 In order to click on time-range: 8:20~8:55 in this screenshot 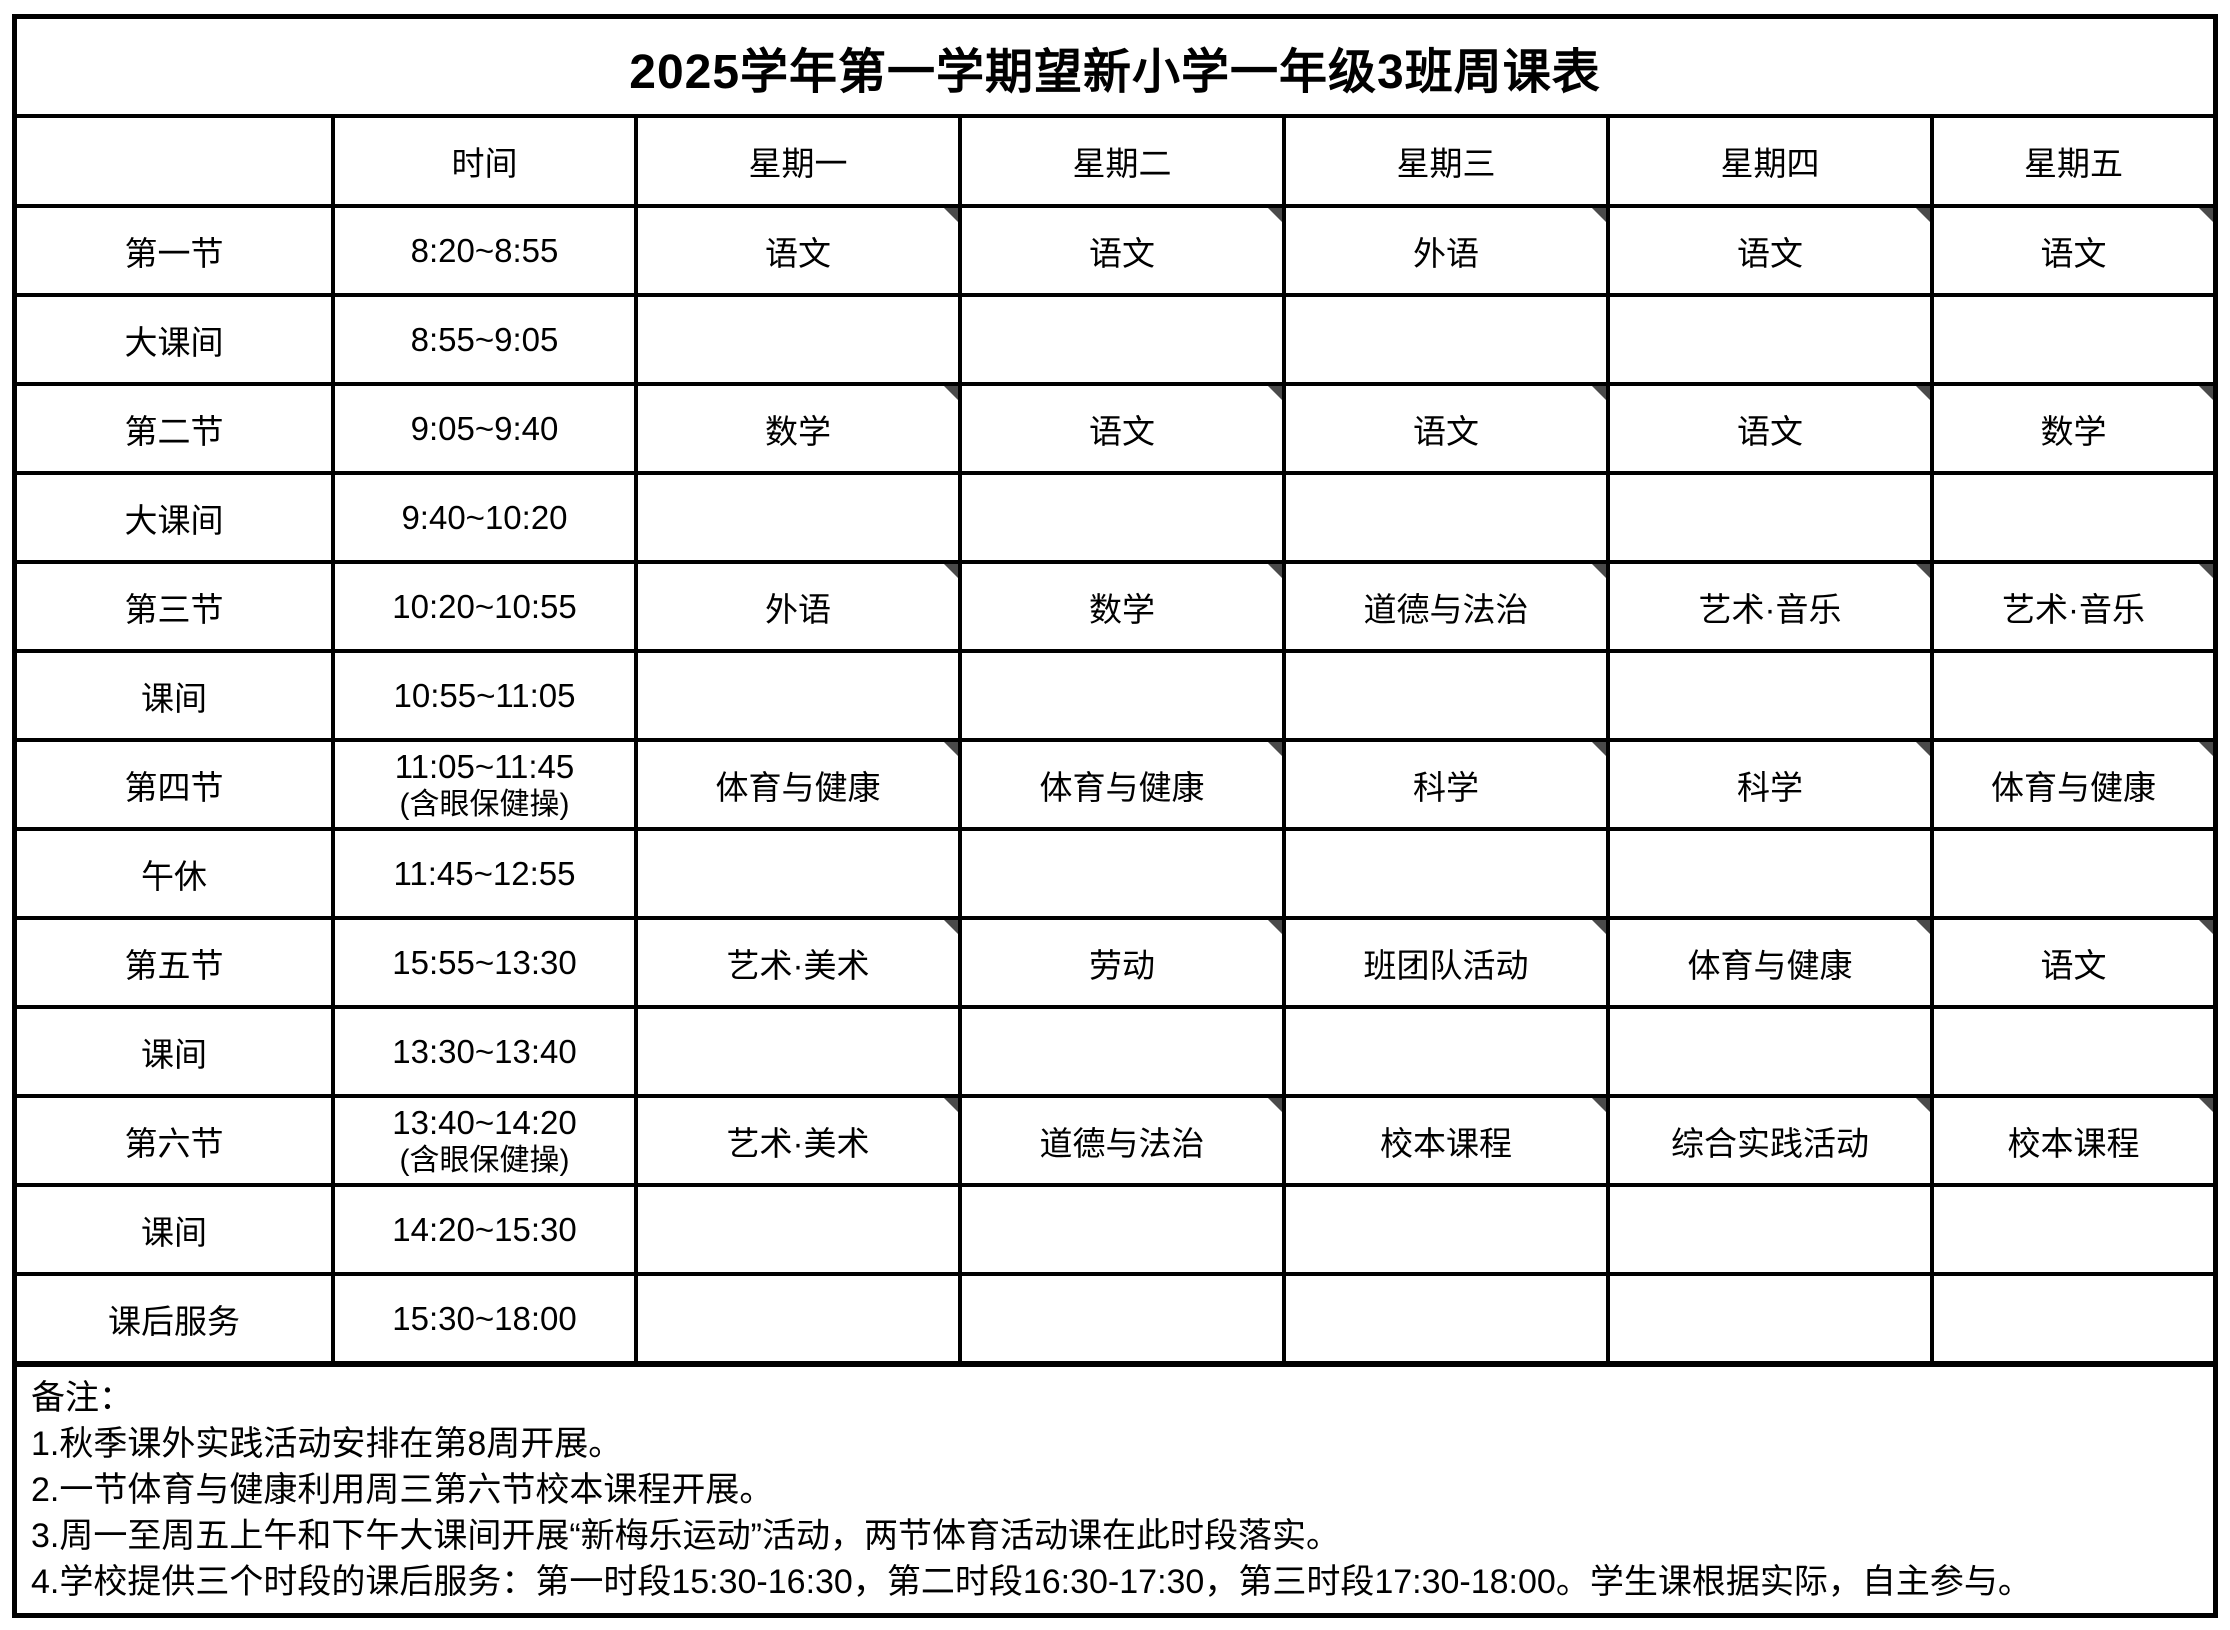, I will do `click(484, 250)`.